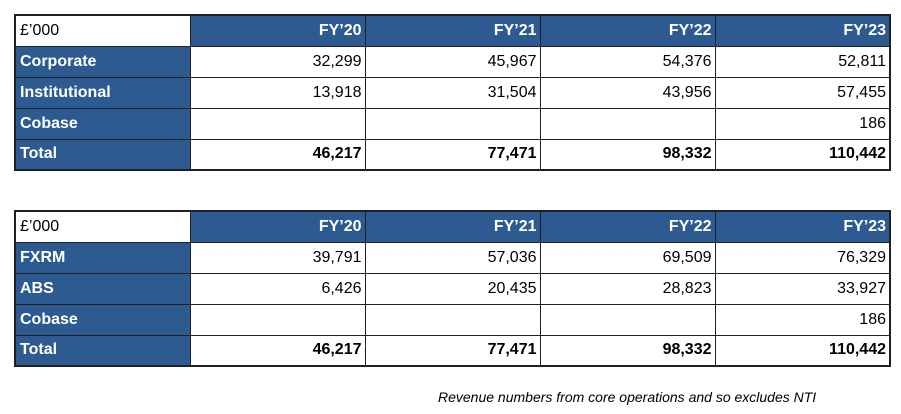  Describe the element at coordinates (277, 257) in the screenshot. I see `value-cell: 39,791` at that location.